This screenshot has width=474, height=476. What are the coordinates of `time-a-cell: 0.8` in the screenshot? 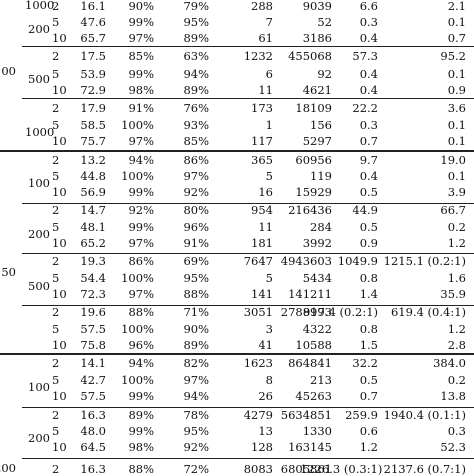 It's located at (368, 278).